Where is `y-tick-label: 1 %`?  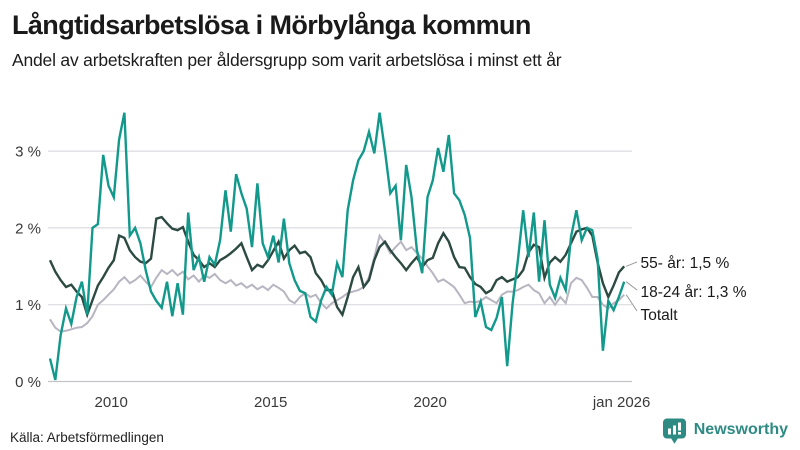 y-tick-label: 1 % is located at coordinates (28, 305).